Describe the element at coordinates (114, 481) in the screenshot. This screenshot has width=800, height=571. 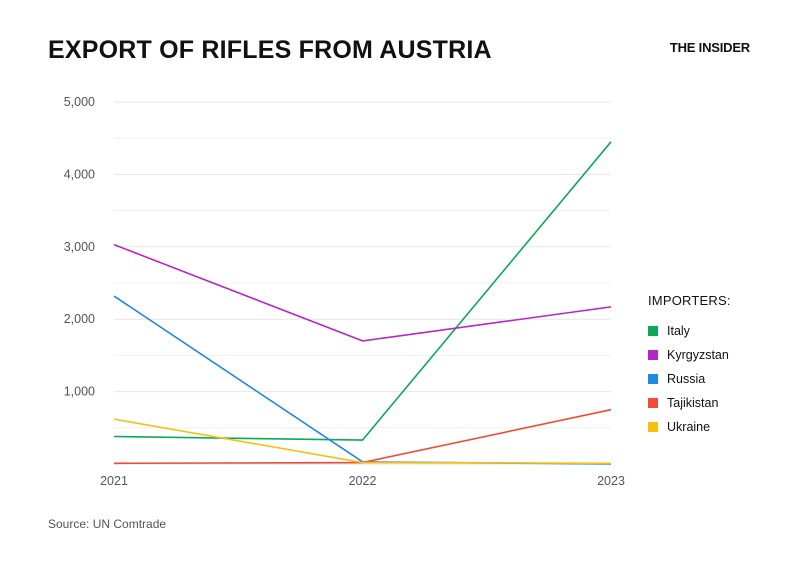
I see `x-tick-label: 2021` at that location.